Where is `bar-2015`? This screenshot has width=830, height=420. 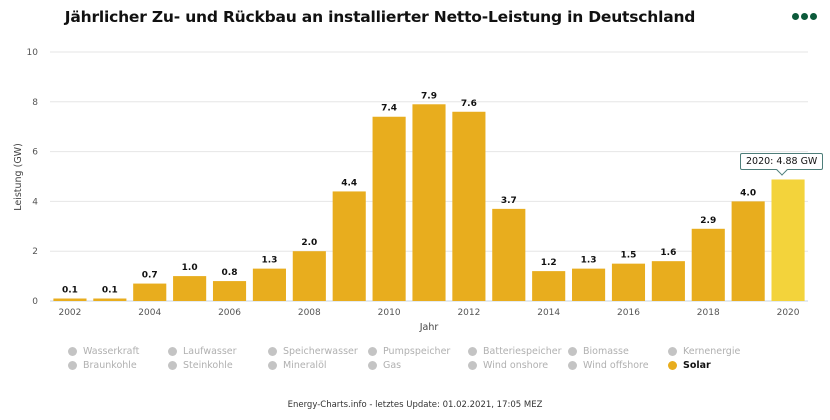
bar-2015 is located at coordinates (589, 284).